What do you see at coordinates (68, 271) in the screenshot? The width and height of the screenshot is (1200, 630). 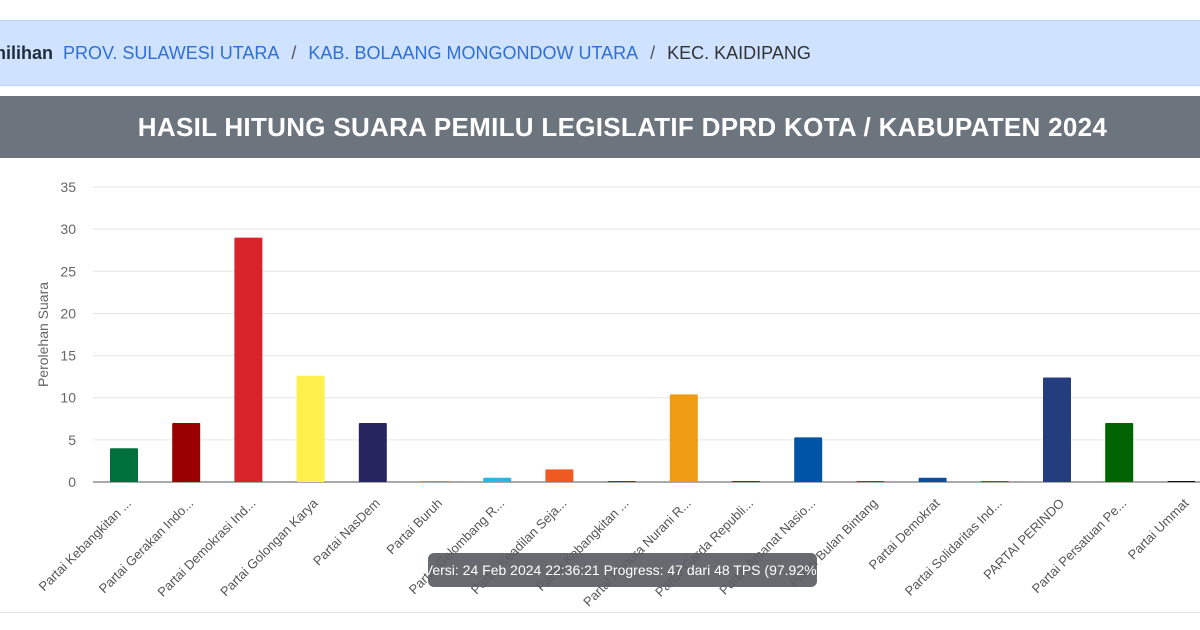 I see `y-tick-label: 25` at bounding box center [68, 271].